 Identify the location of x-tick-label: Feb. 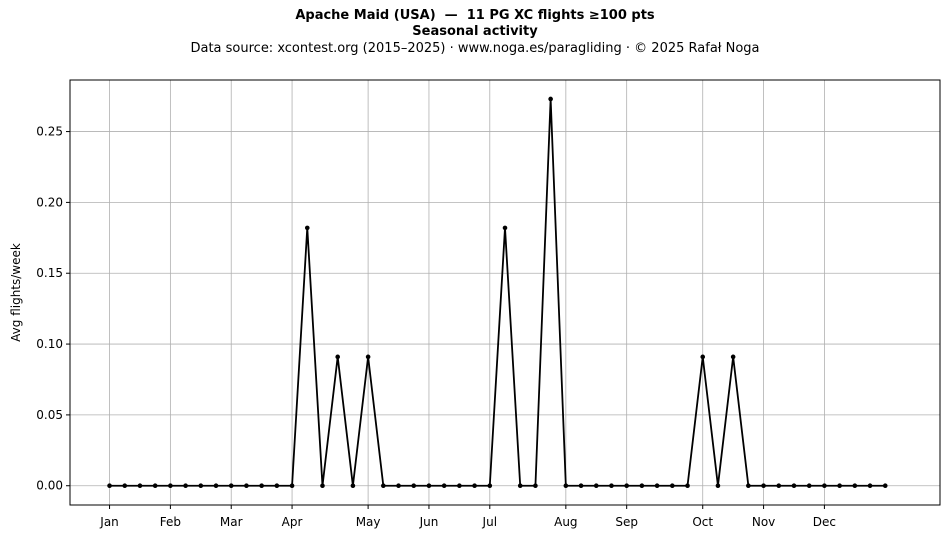
(170, 522).